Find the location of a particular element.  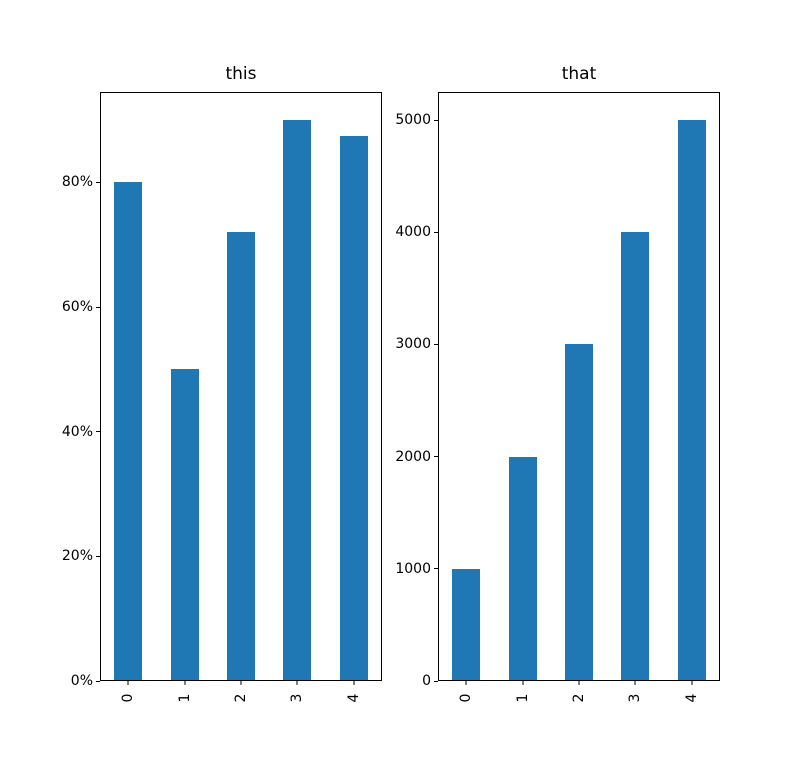

y-tick-label: 60% is located at coordinates (77, 307).